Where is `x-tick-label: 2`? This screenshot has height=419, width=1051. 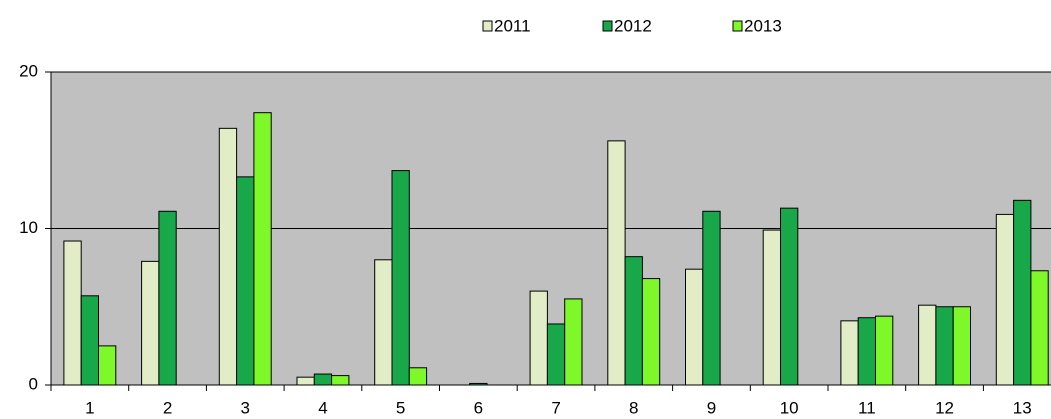 x-tick-label: 2 is located at coordinates (167, 407).